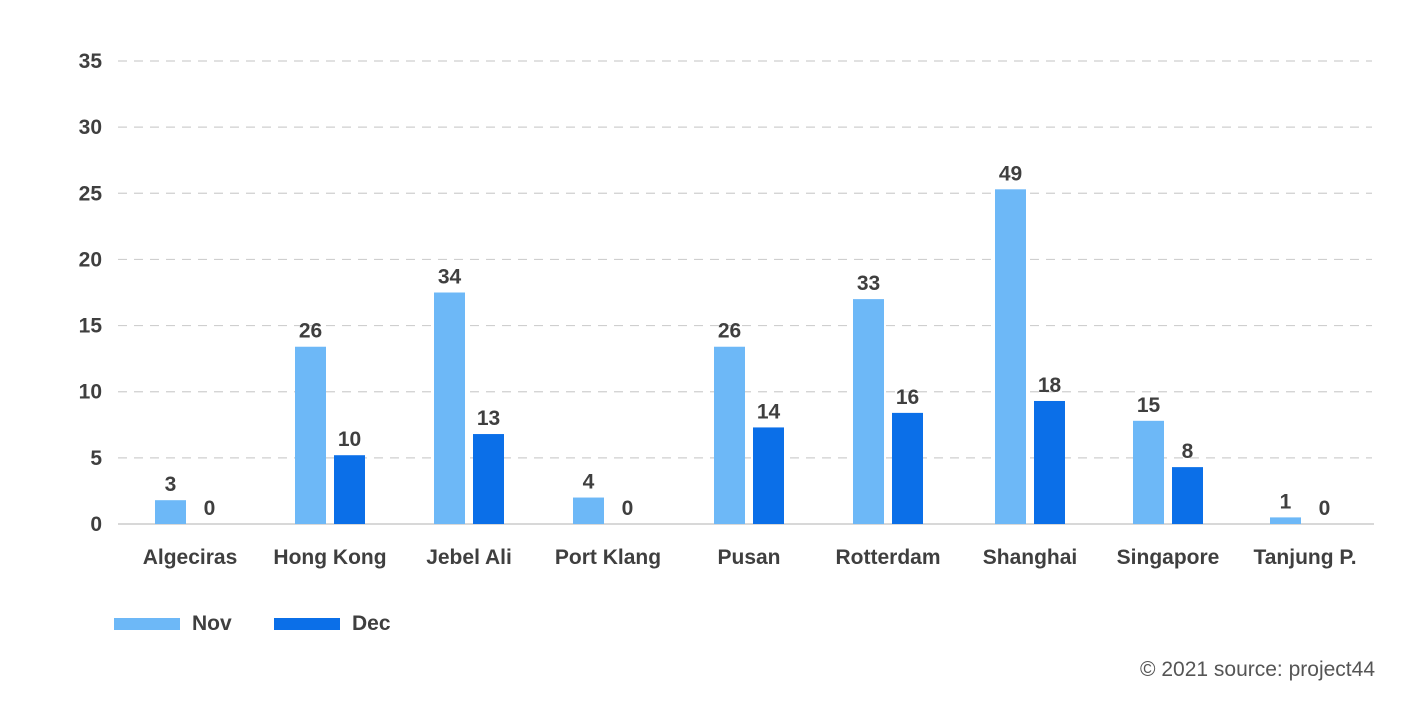 This screenshot has height=723, width=1411. I want to click on data-label-dec: 18, so click(1050, 385).